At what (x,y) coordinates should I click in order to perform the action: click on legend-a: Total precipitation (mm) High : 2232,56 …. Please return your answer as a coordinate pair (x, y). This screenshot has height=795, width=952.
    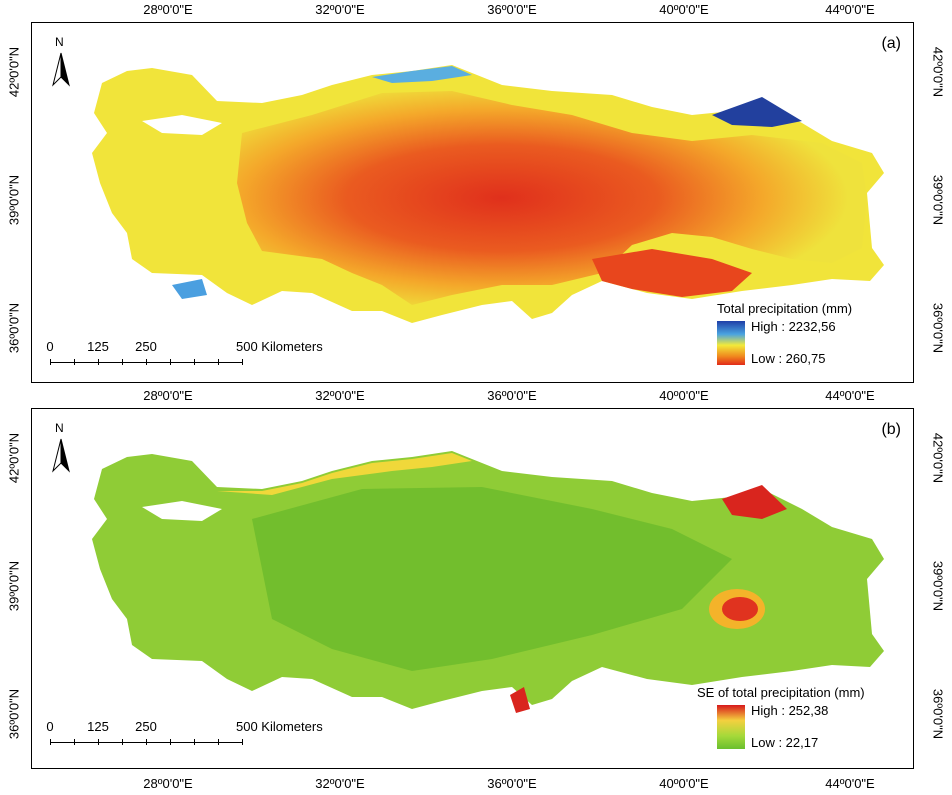
    Looking at the image, I should click on (785, 333).